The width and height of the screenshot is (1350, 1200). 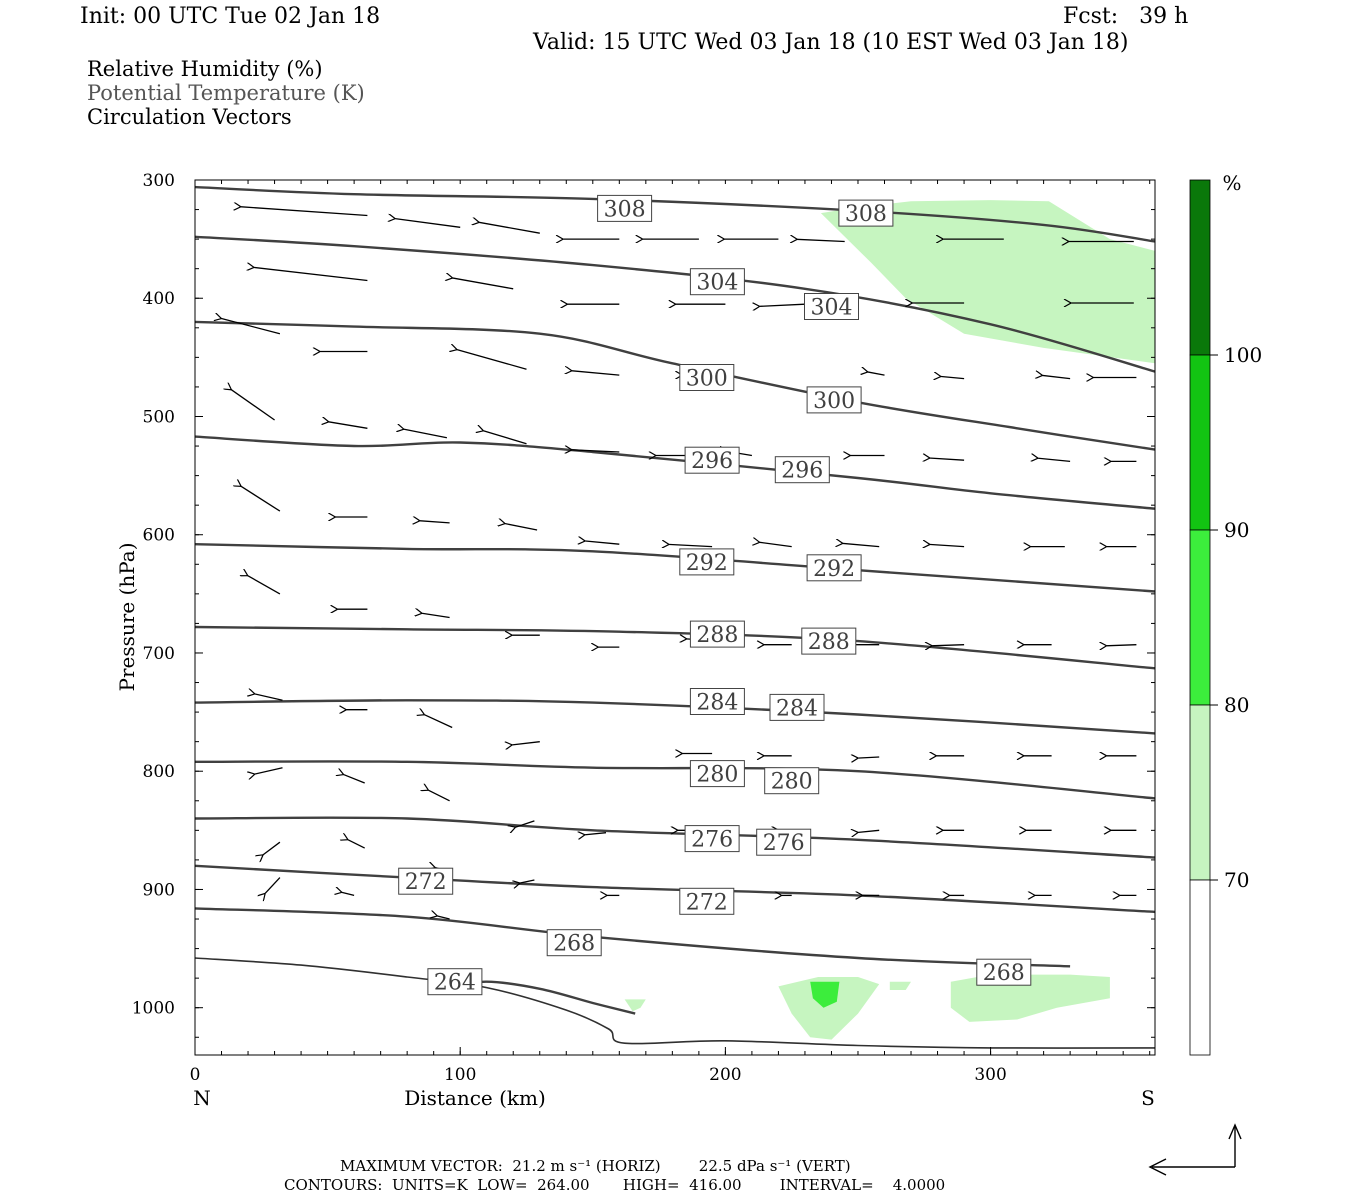 I want to click on y-tick-label: 1000, so click(x=153, y=1009).